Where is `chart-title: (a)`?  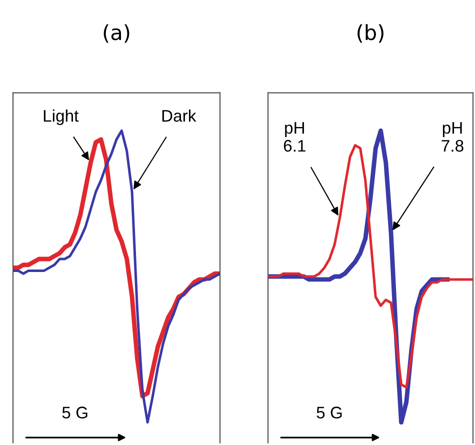 chart-title: (a) is located at coordinates (117, 33).